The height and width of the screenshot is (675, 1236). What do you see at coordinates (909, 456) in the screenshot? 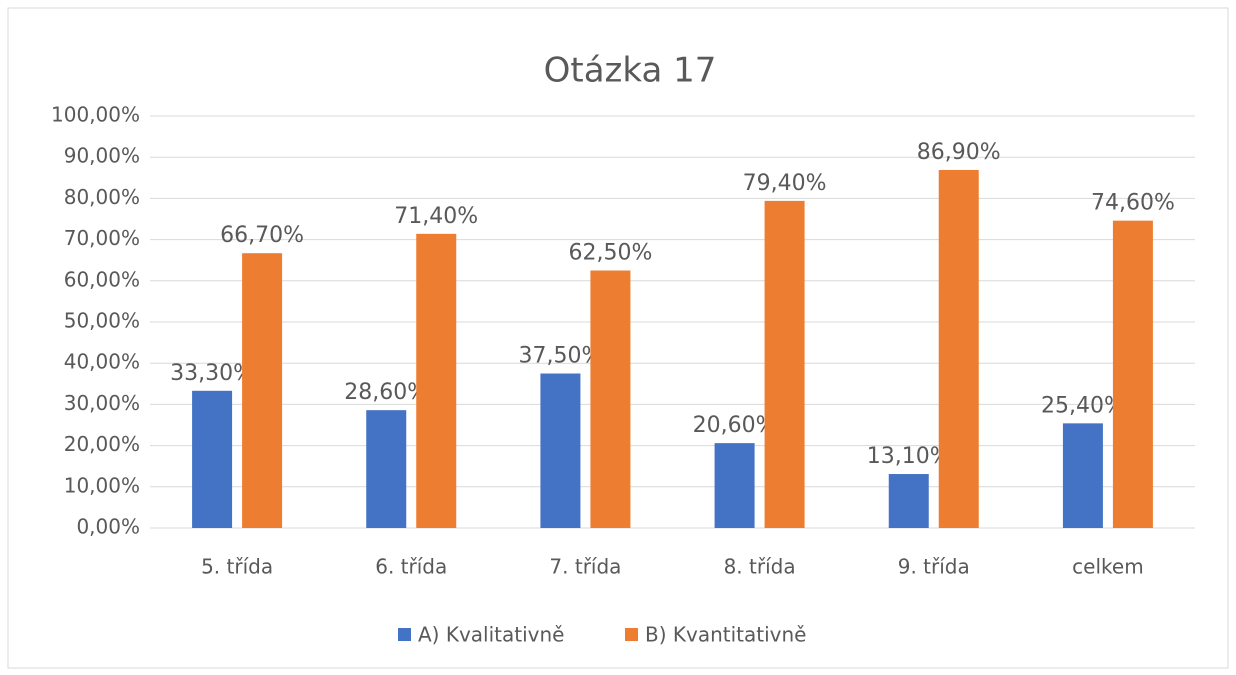
I see `data-label: 13,10%` at bounding box center [909, 456].